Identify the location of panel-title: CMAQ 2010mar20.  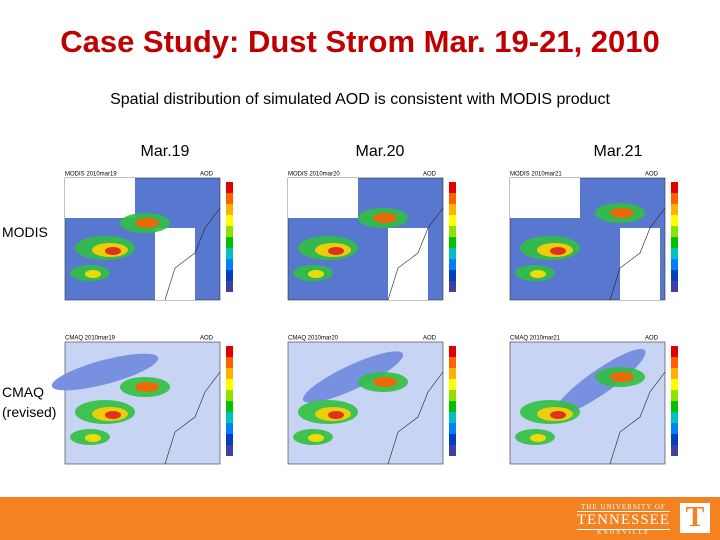
(313, 339).